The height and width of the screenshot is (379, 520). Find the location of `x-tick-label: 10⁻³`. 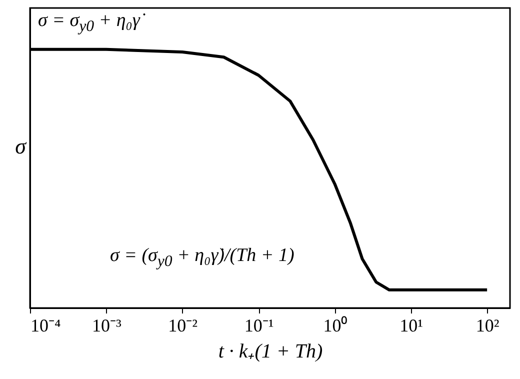

x-tick-label: 10⁻³ is located at coordinates (107, 326).